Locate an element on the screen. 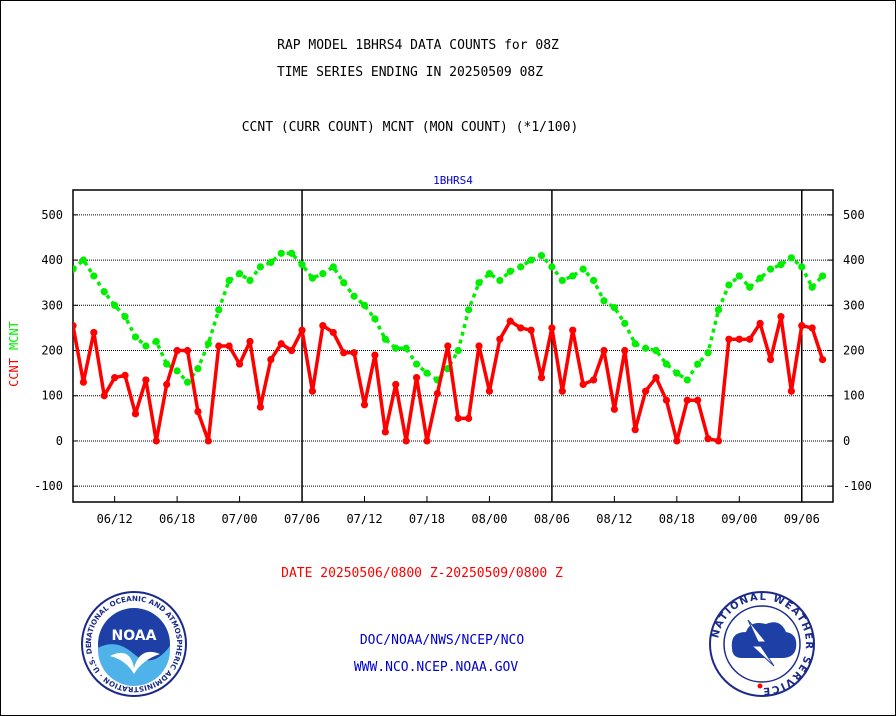 This screenshot has width=896, height=716. x-tick-label: 08/18 is located at coordinates (677, 519).